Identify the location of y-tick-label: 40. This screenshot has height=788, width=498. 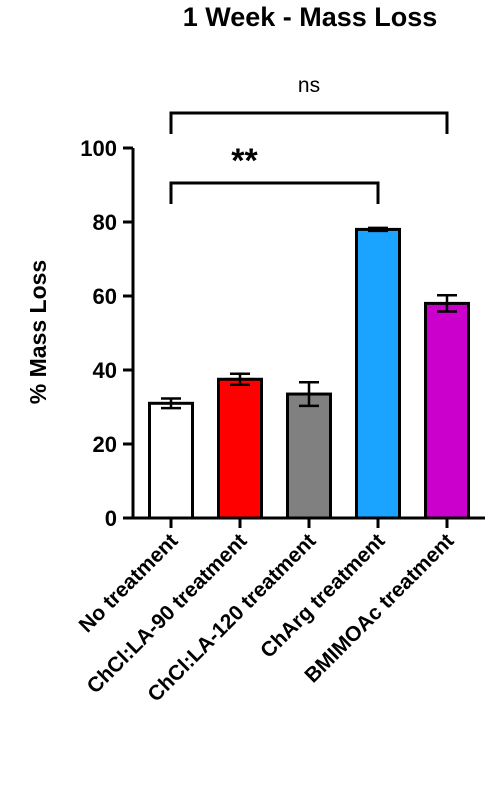
(105, 370).